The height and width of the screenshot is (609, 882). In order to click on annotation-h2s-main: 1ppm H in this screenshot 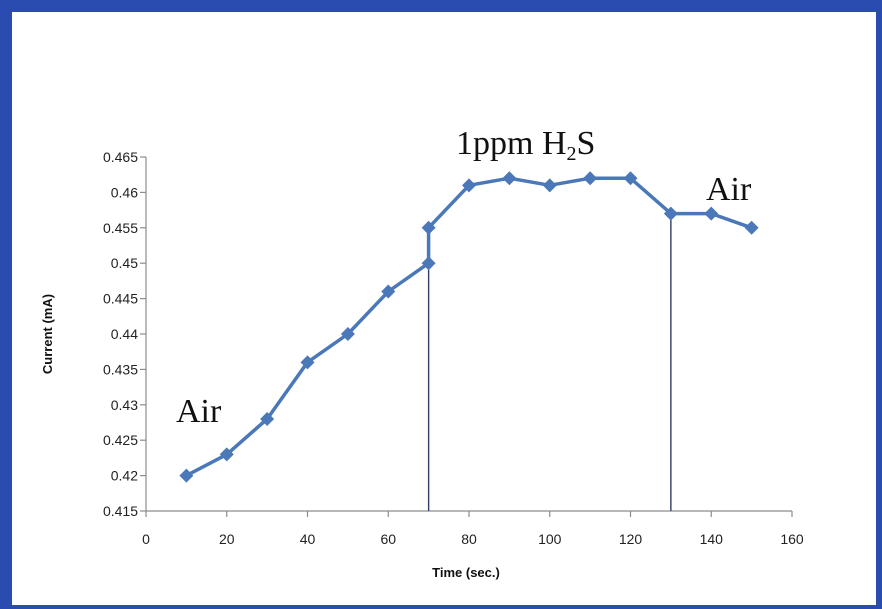, I will do `click(511, 143)`.